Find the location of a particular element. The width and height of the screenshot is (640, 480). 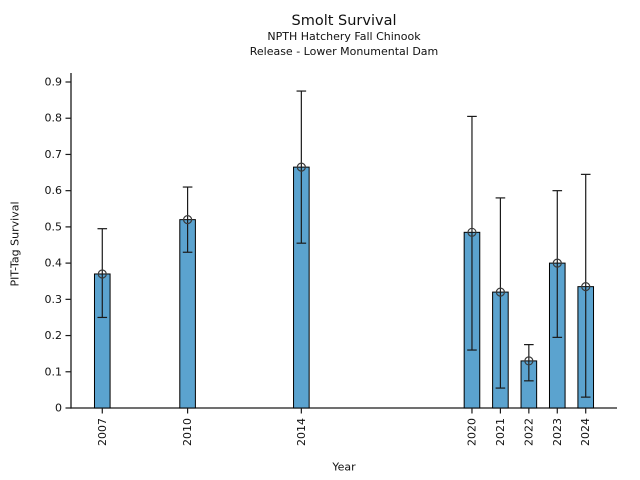

x-tick-label-2007: 2007 is located at coordinates (102, 432).